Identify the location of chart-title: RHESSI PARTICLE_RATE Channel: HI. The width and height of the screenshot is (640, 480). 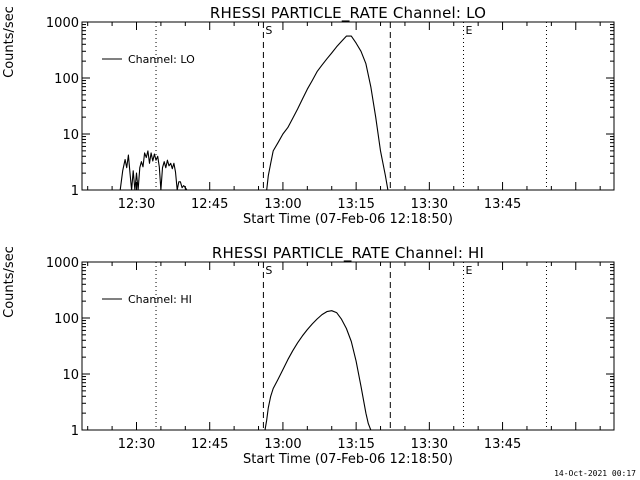
(348, 253).